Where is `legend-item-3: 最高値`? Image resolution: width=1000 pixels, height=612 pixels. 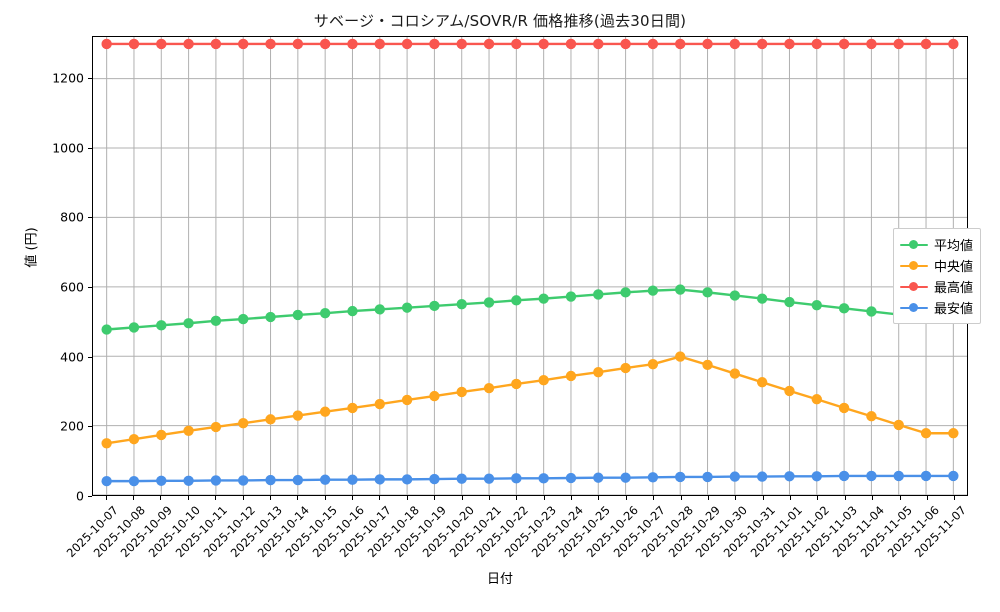 legend-item-3: 最高値 is located at coordinates (936, 286).